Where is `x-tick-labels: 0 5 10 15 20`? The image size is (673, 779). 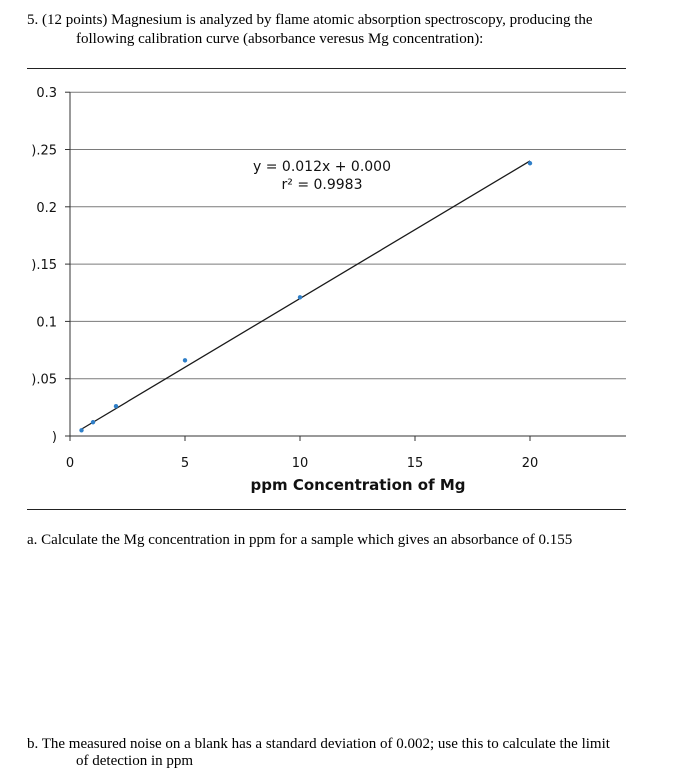
x-tick-labels: 0 5 10 15 20 is located at coordinates (302, 463).